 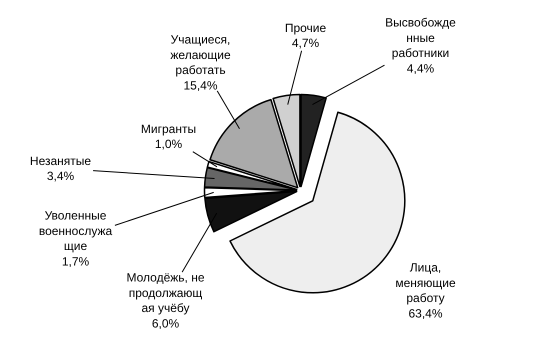 What do you see at coordinates (425, 283) in the screenshot?
I see `slice-label: Лица, меняющие работу` at bounding box center [425, 283].